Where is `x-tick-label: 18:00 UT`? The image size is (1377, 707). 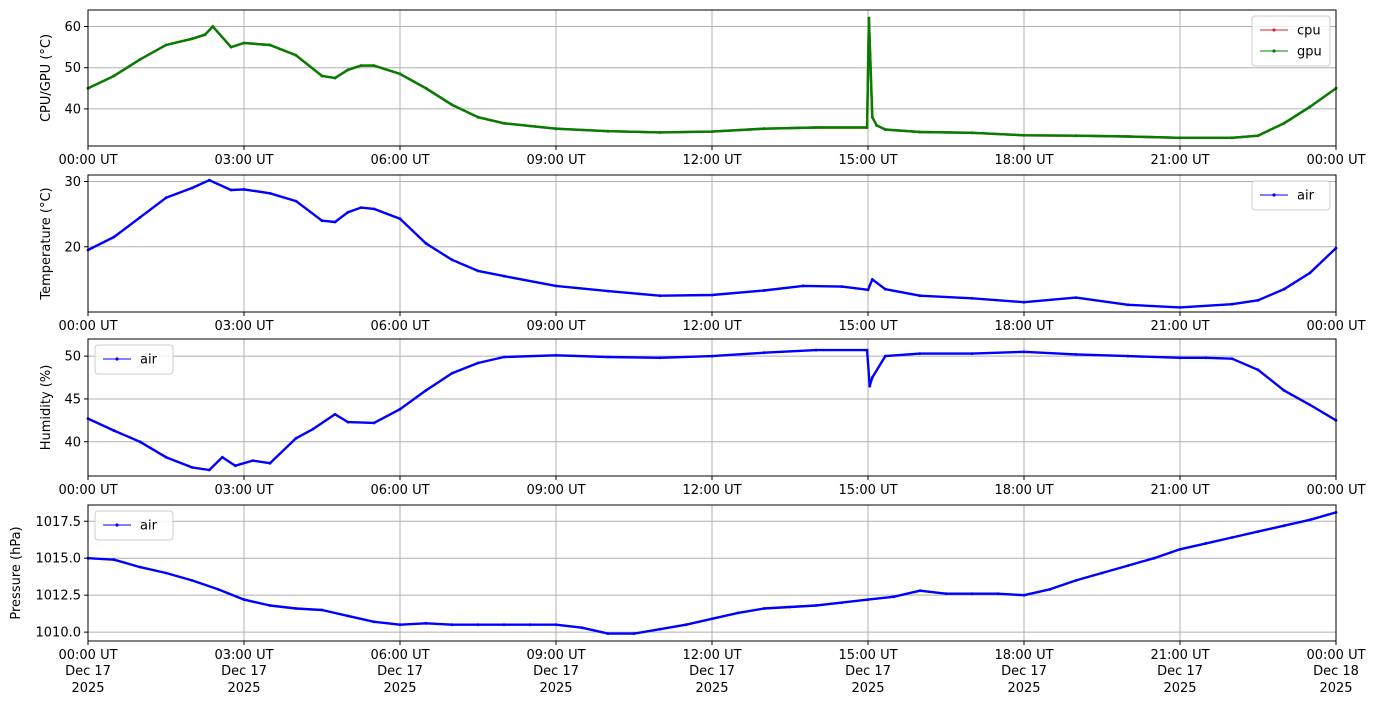
x-tick-label: 18:00 UT is located at coordinates (1023, 655).